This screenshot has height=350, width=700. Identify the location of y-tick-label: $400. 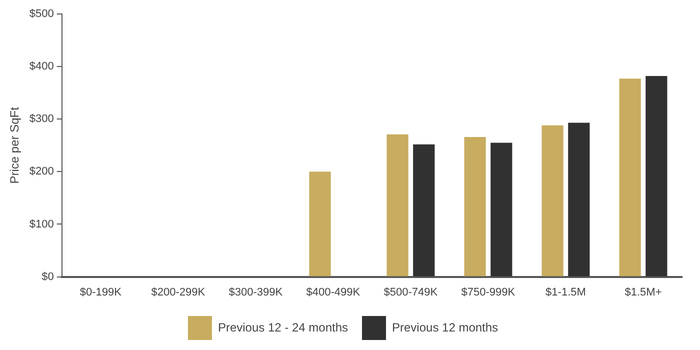
(41, 66).